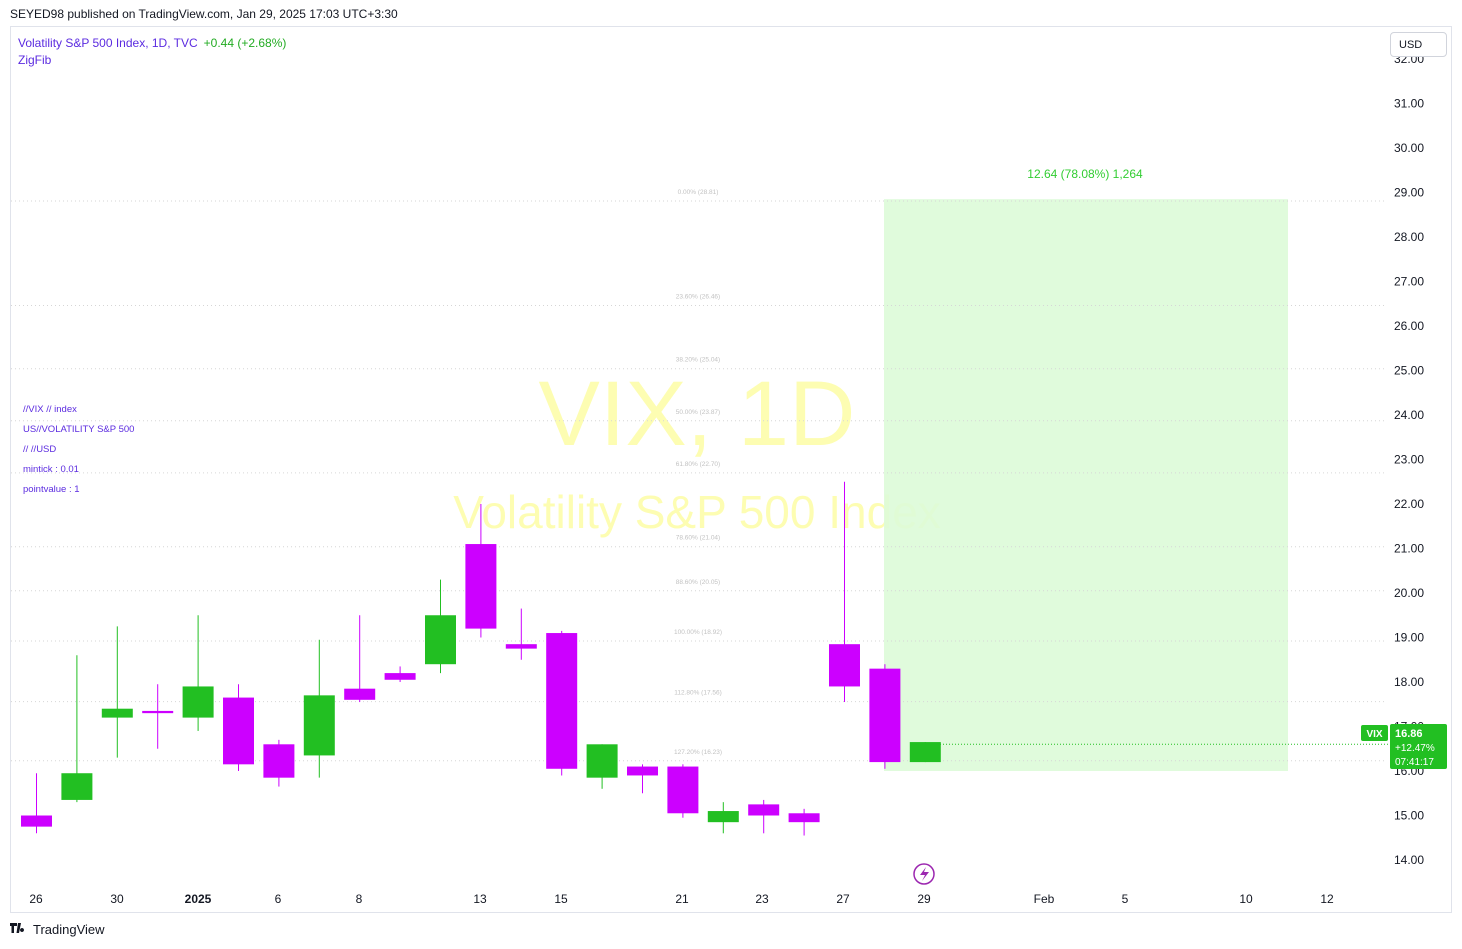 The height and width of the screenshot is (949, 1462). I want to click on watermark-name: Volatility S&P 500 Index, so click(697, 512).